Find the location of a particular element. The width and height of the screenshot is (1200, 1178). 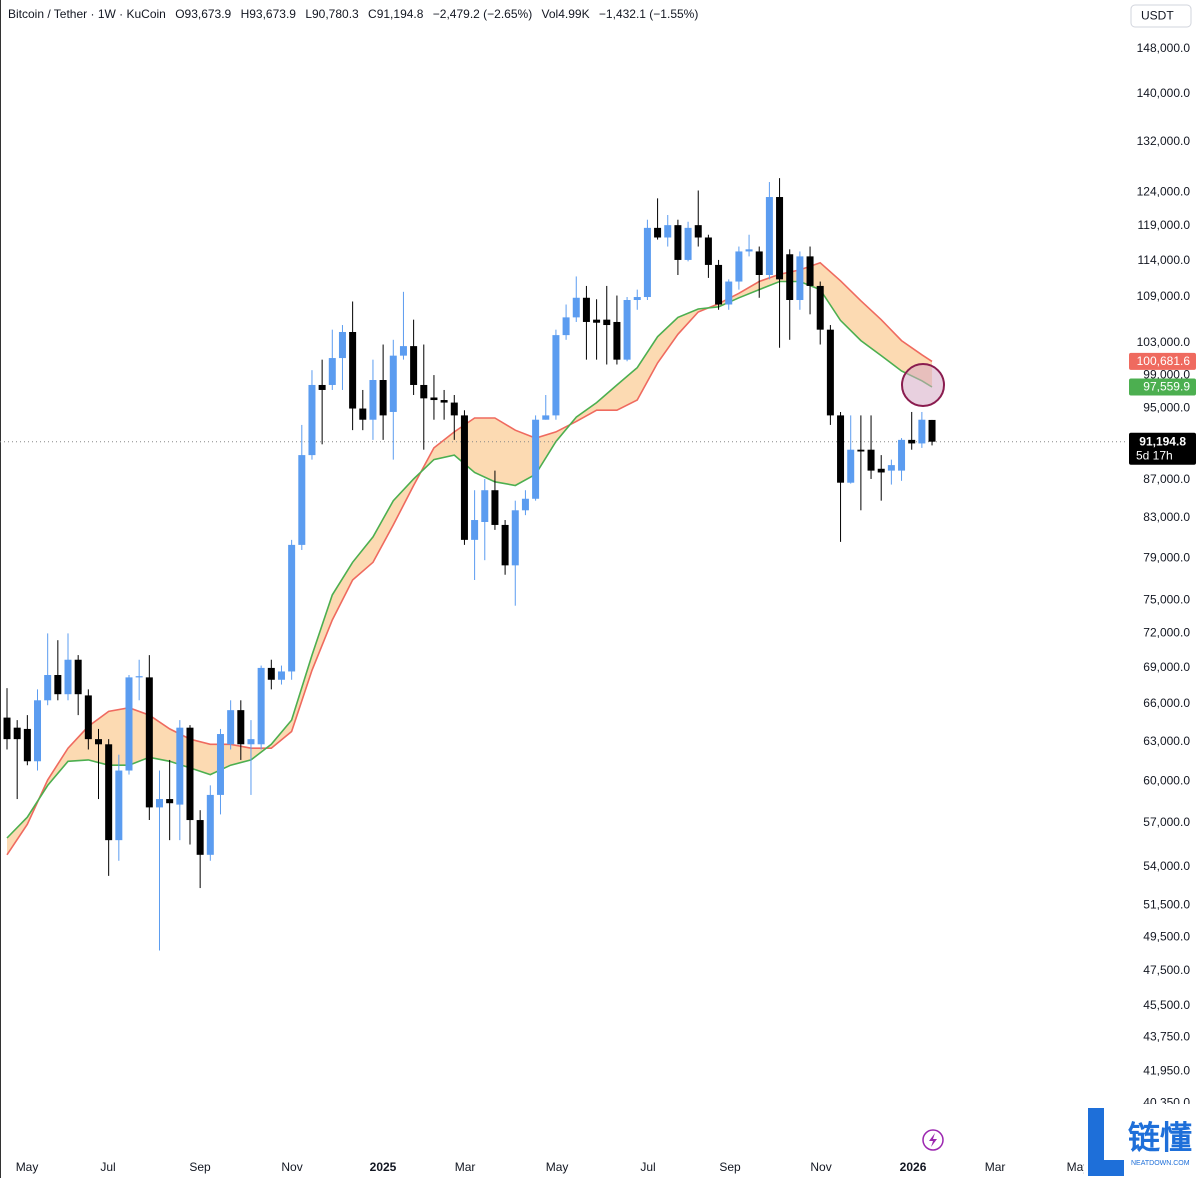

x-tick-label: 2025 is located at coordinates (383, 1167).